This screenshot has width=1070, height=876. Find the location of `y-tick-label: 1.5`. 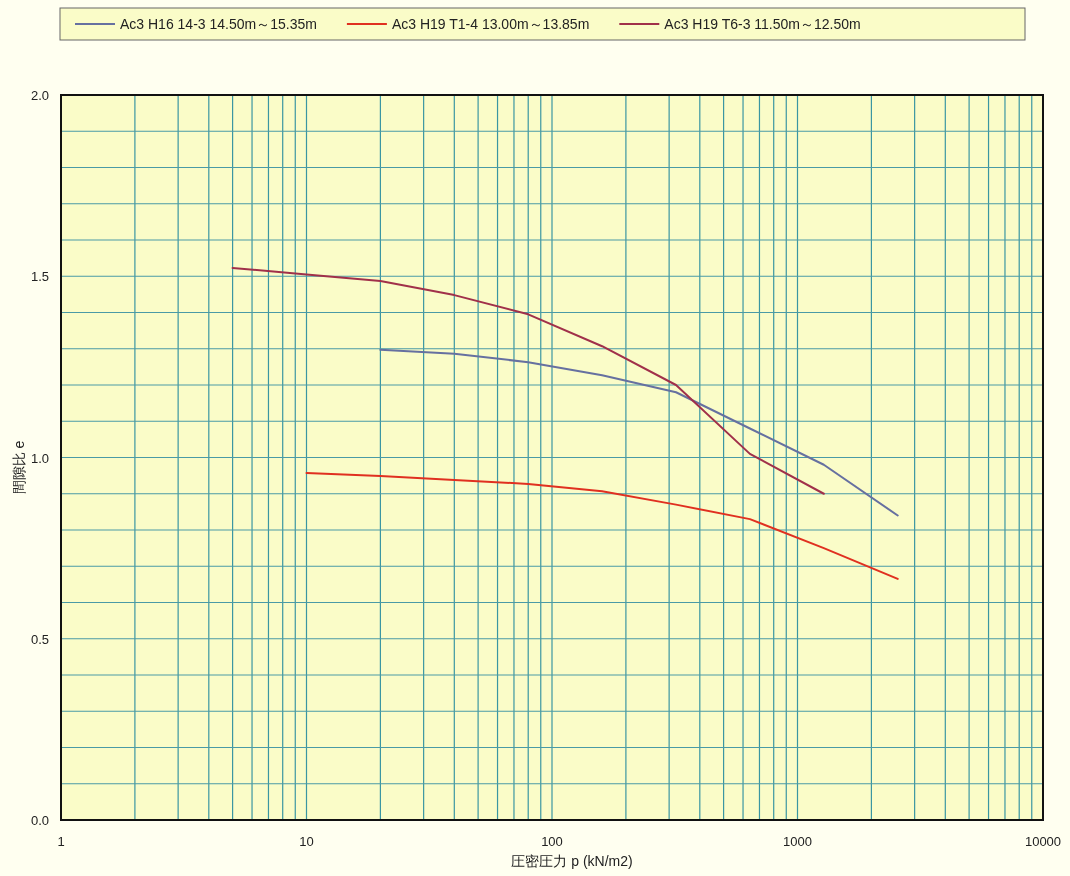

y-tick-label: 1.5 is located at coordinates (39, 277).